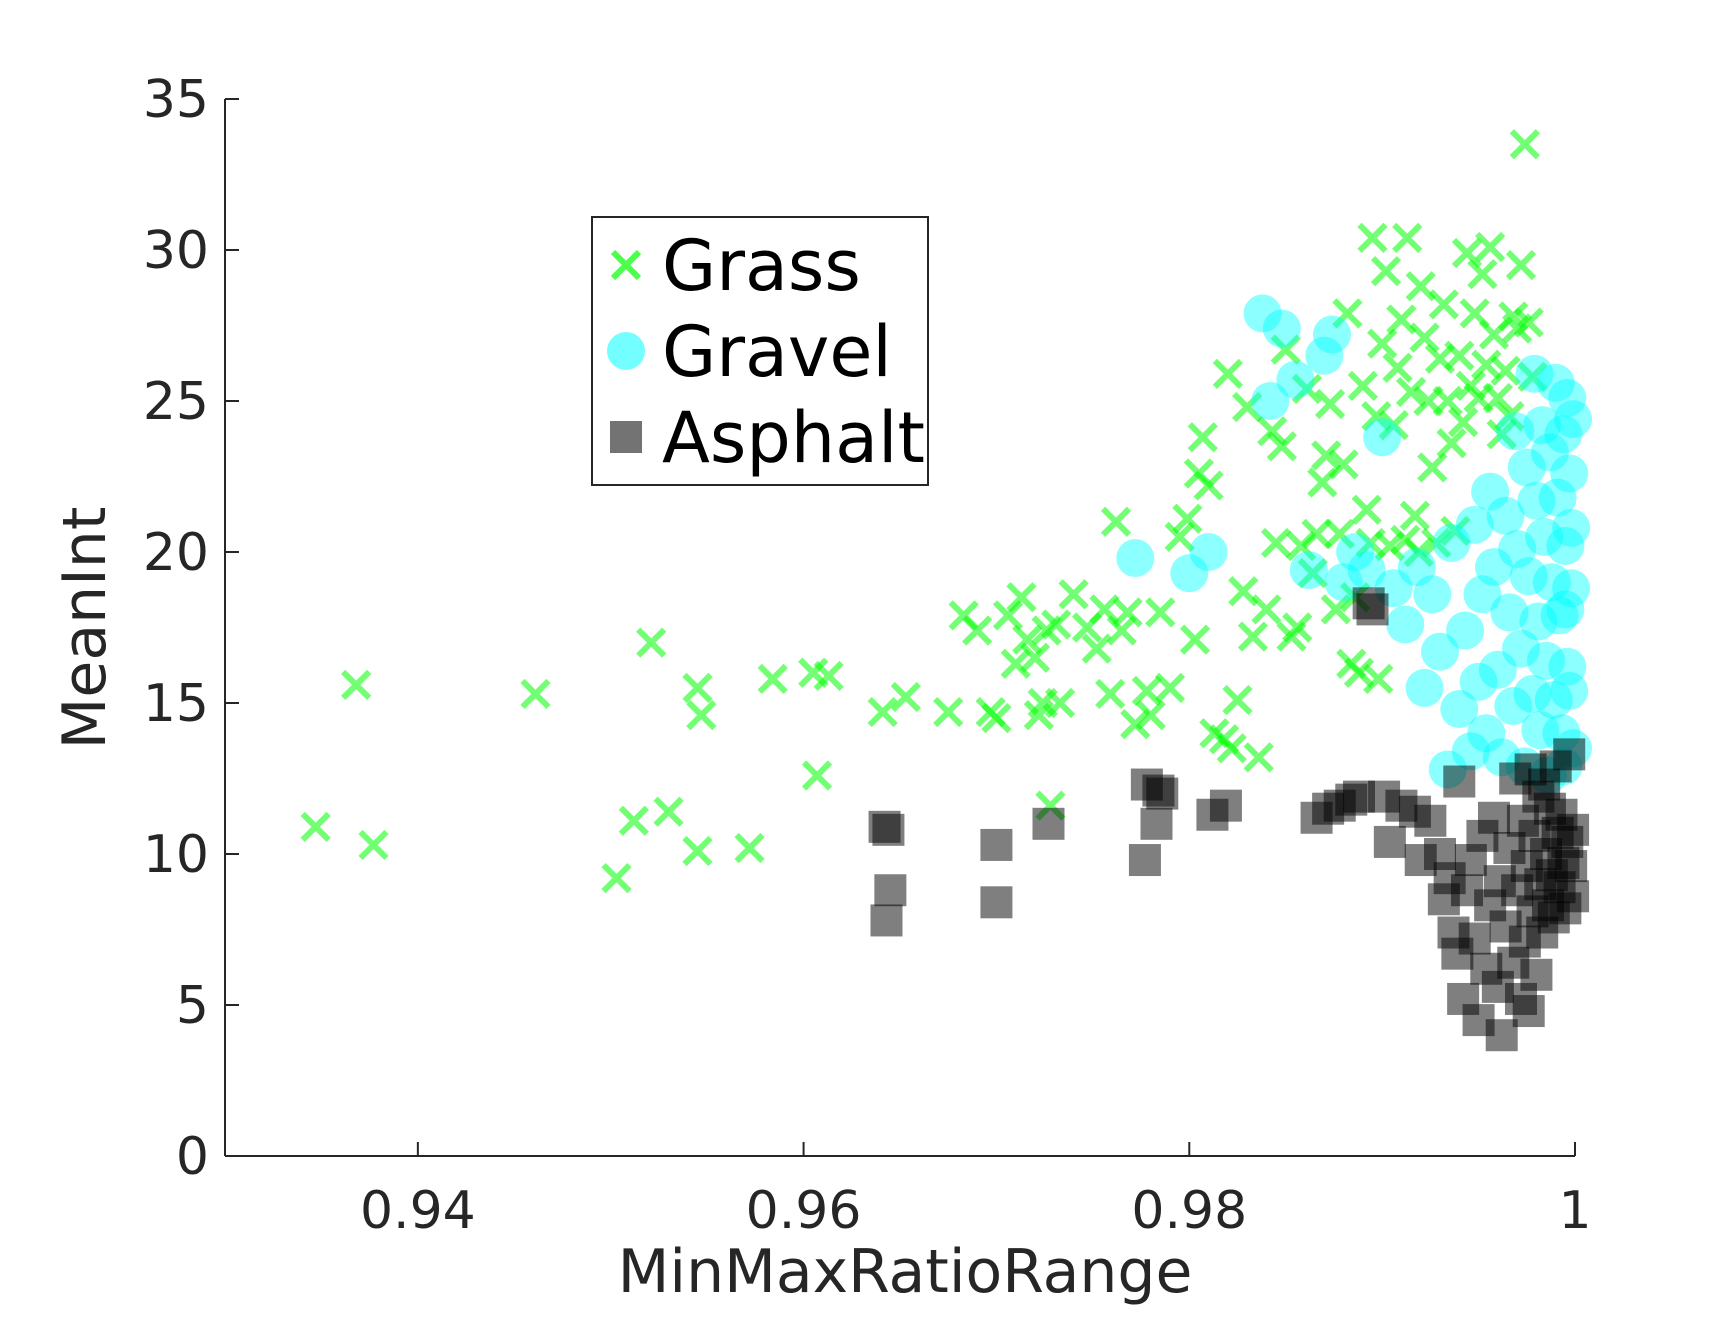  I want to click on legend-box, so click(760, 351).